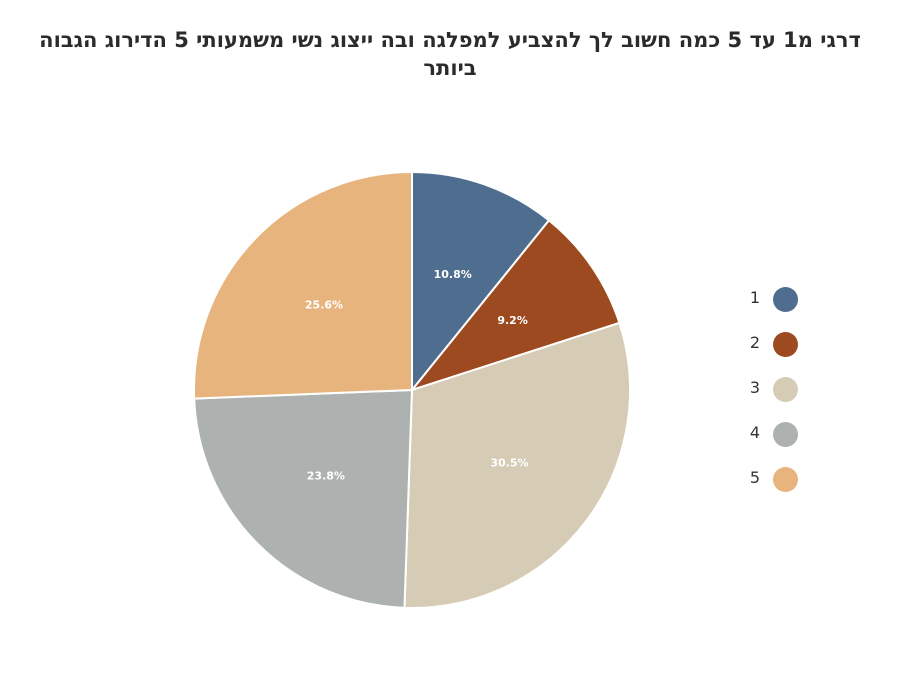 This screenshot has height=700, width=900. I want to click on slice-data-label: 10.8%, so click(453, 274).